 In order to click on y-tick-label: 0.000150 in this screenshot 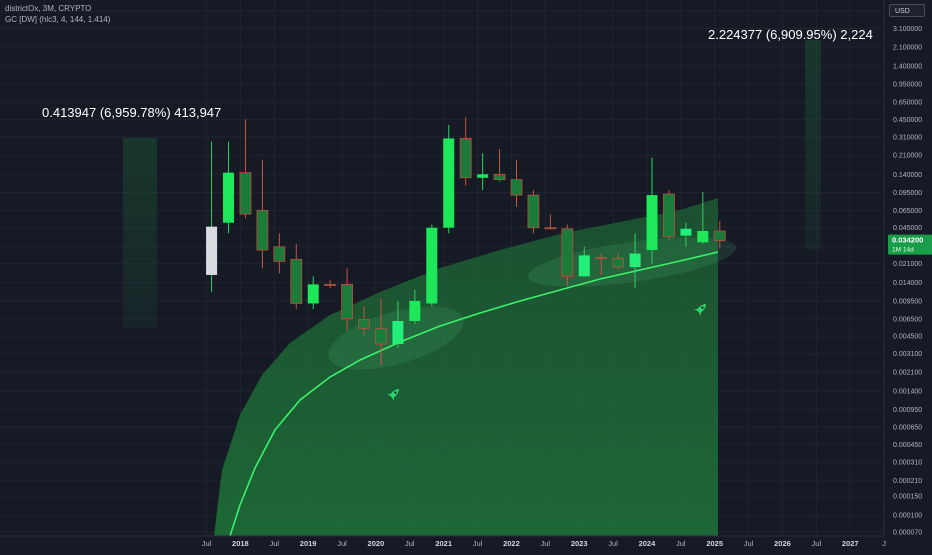, I will do `click(907, 497)`.